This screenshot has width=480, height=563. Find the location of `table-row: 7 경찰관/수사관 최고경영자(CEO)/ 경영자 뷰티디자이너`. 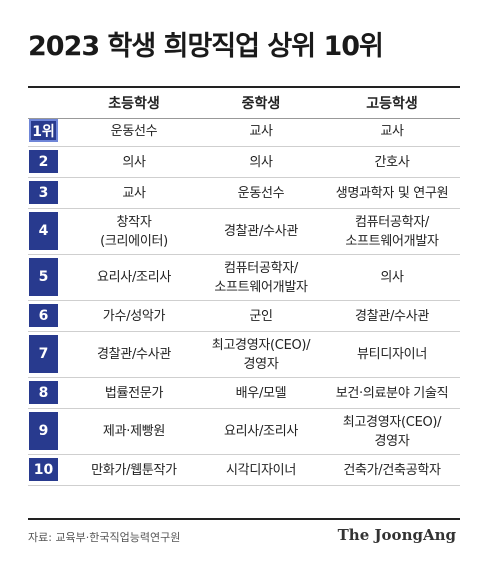

table-row: 7 경찰관/수사관 최고경영자(CEO)/ 경영자 뷰티디자이너 is located at coordinates (244, 355).